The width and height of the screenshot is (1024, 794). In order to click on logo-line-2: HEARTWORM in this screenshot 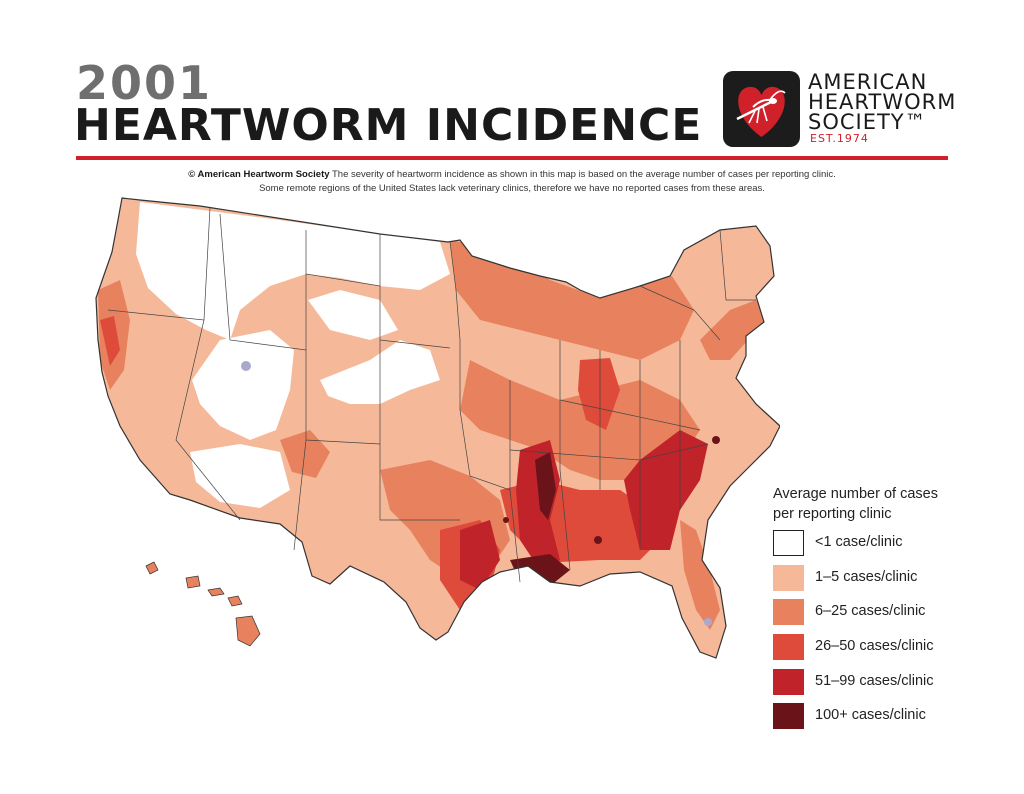, I will do `click(882, 102)`.